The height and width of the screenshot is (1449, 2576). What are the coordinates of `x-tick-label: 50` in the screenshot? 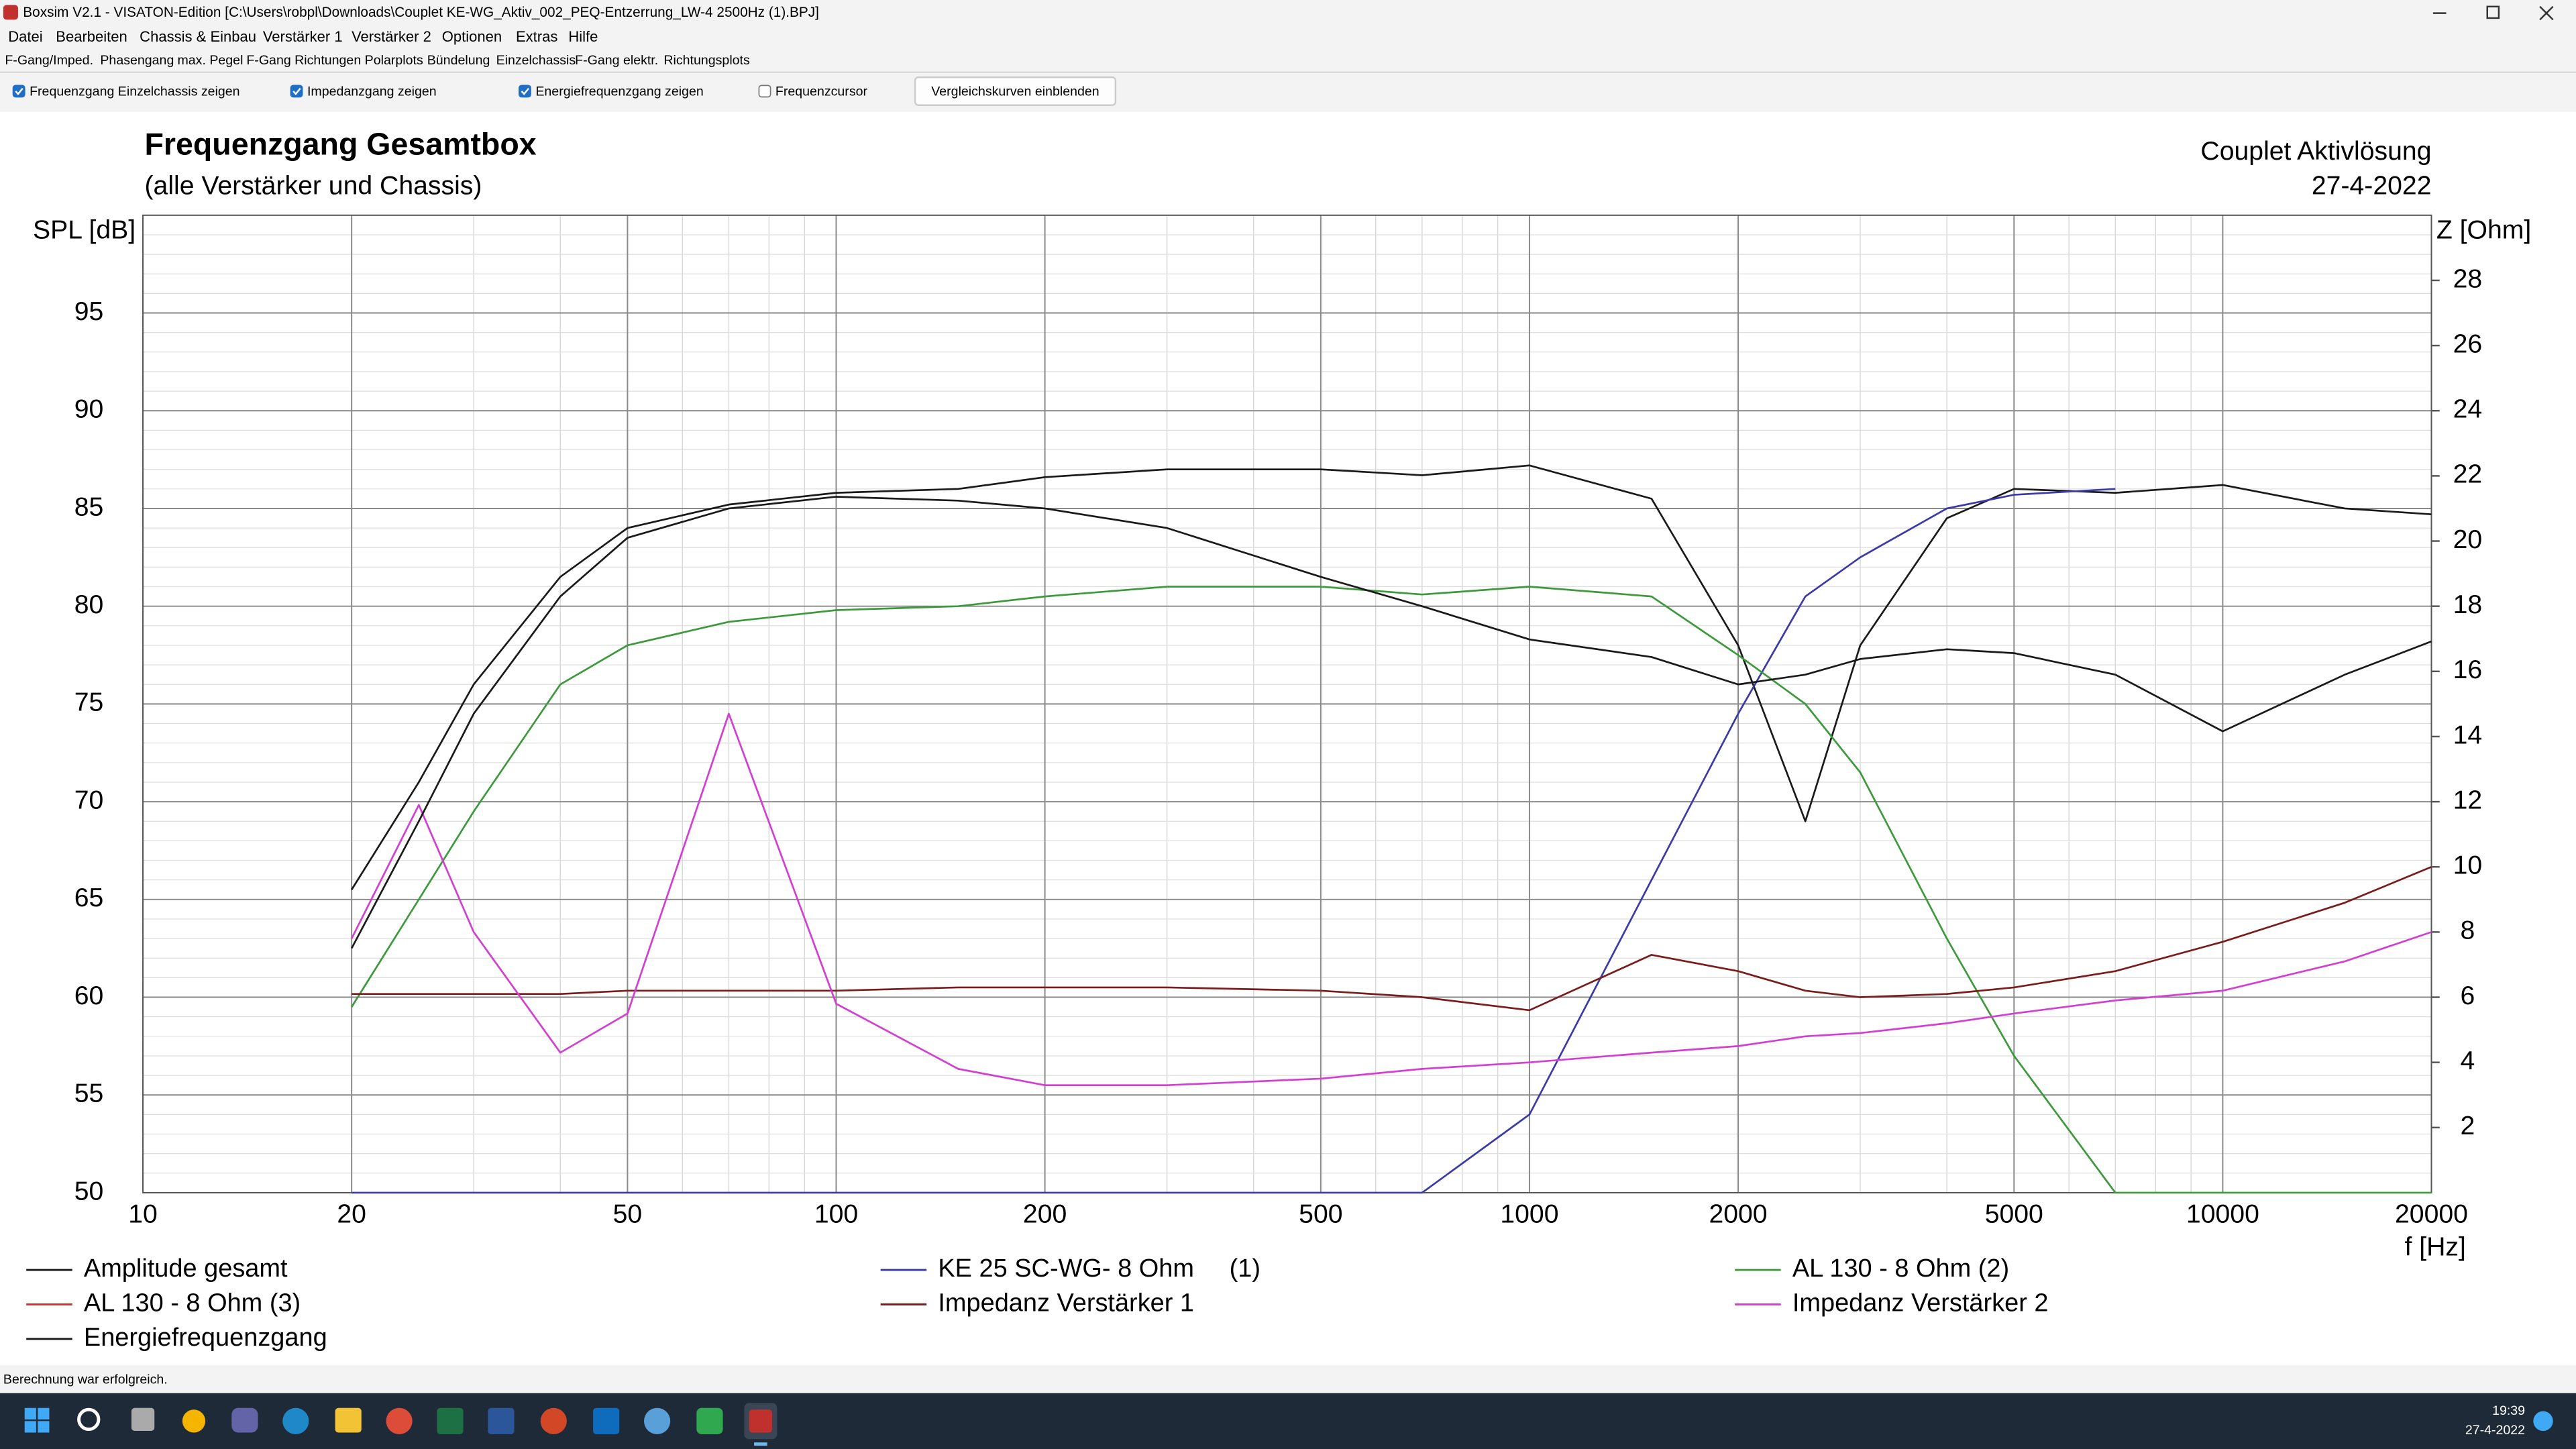 It's located at (628, 1214).